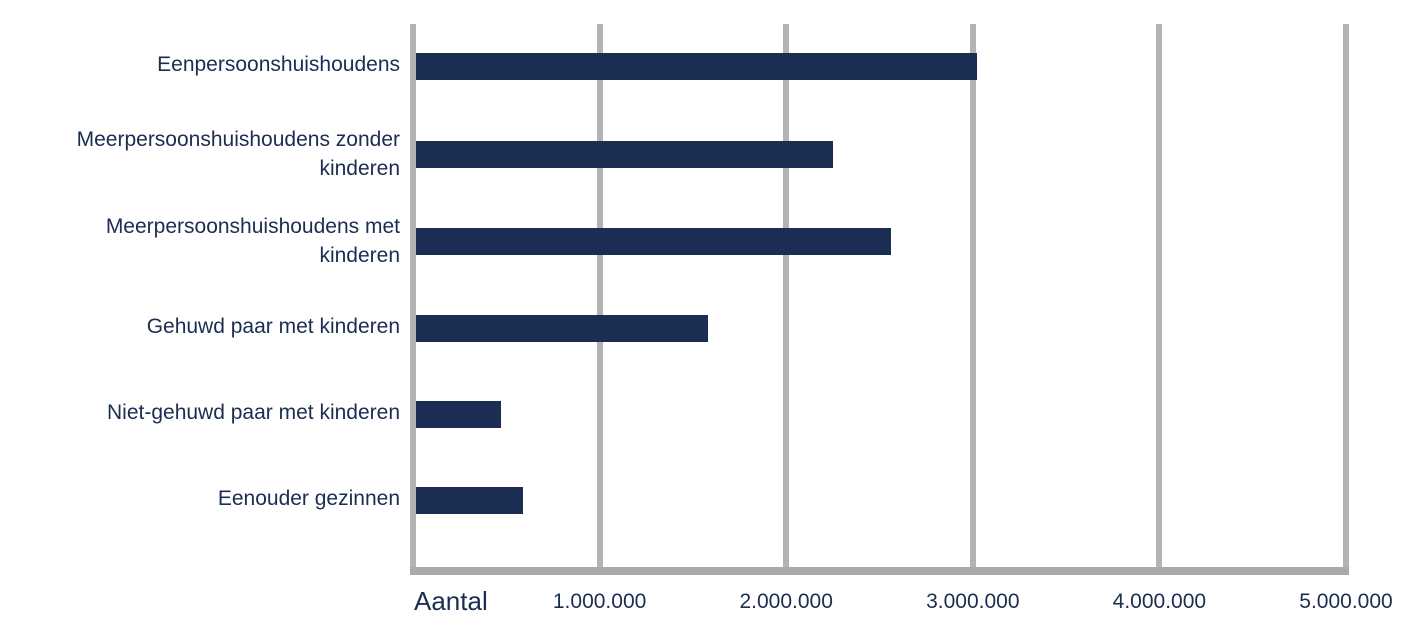 This screenshot has height=636, width=1424. I want to click on y-axis-line, so click(413, 299).